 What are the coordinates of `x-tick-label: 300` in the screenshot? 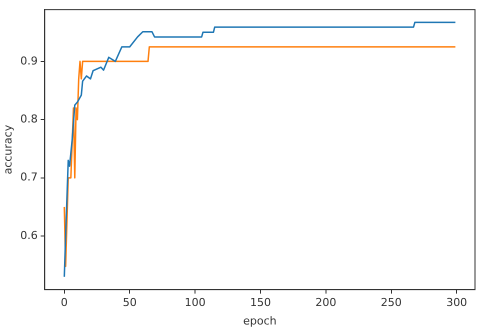 It's located at (457, 303).